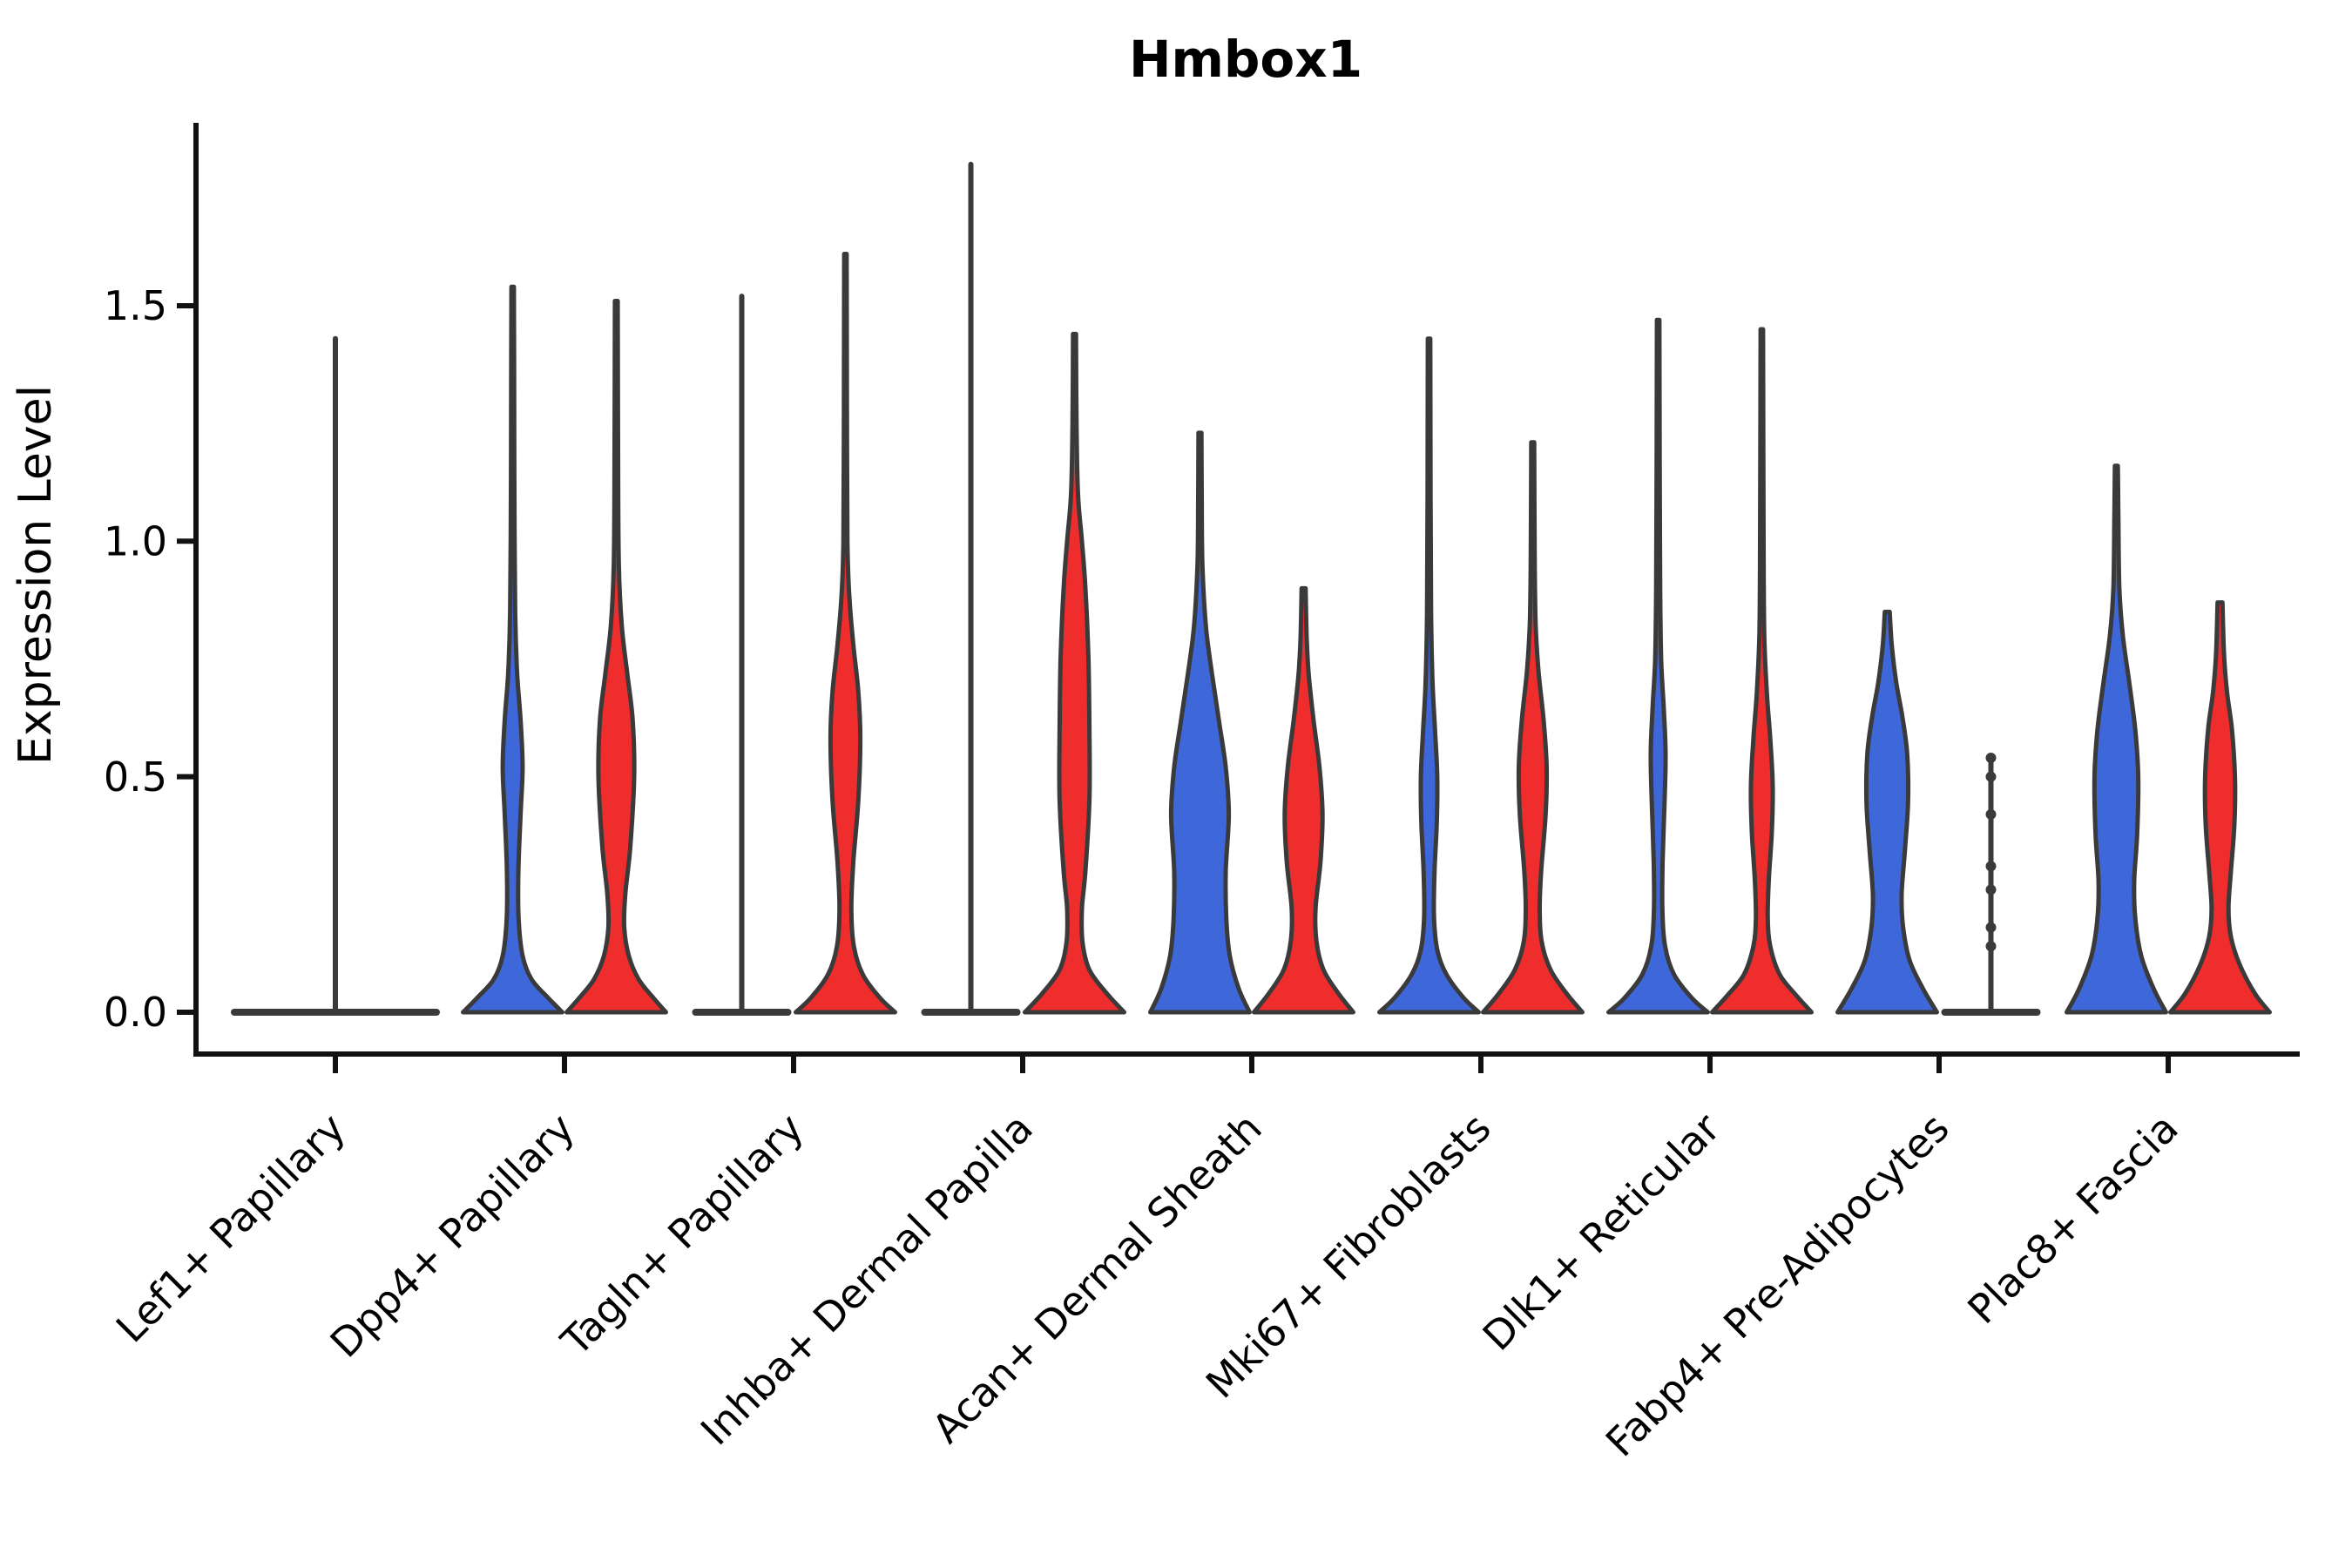 This screenshot has height=1568, width=2352. Describe the element at coordinates (616, 657) in the screenshot. I see `violin-dpp4-papillary-red` at that location.